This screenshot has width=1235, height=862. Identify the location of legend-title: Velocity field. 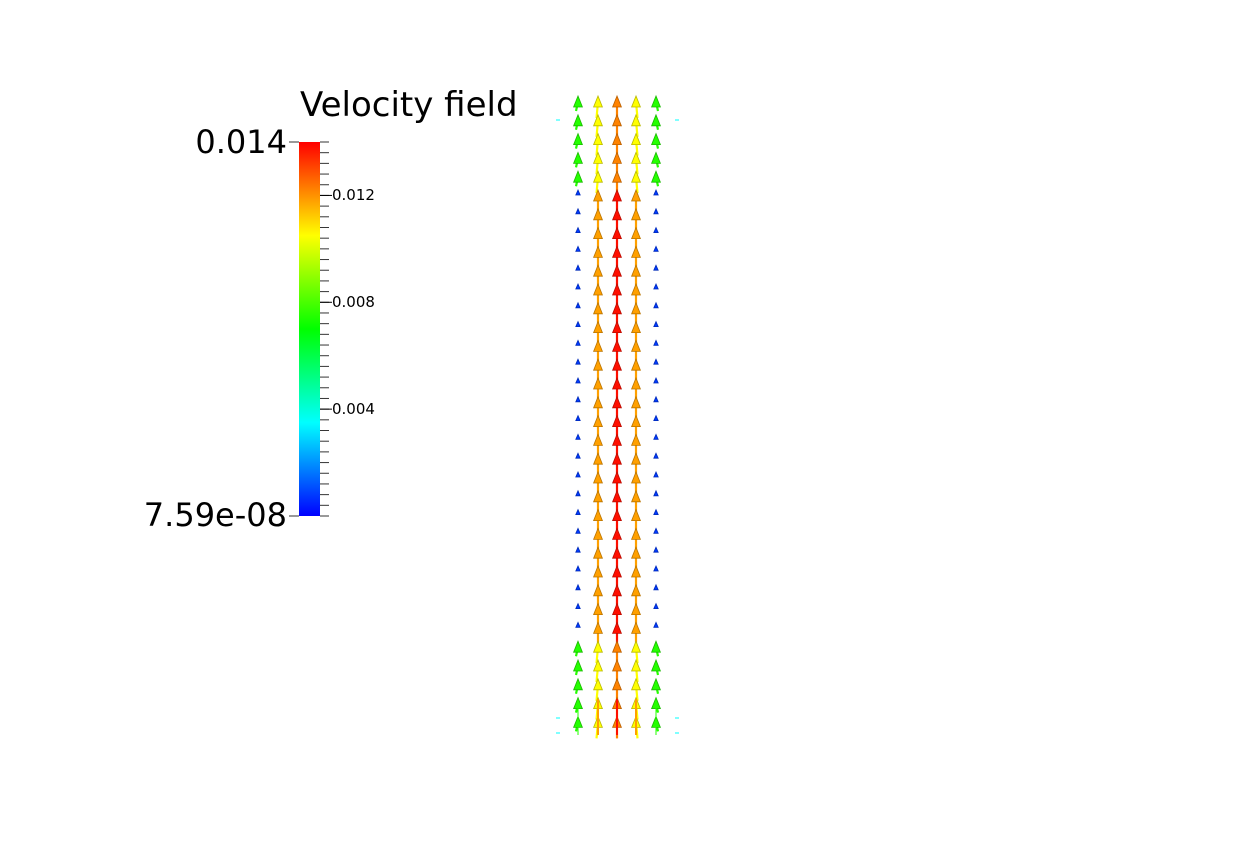
(409, 105).